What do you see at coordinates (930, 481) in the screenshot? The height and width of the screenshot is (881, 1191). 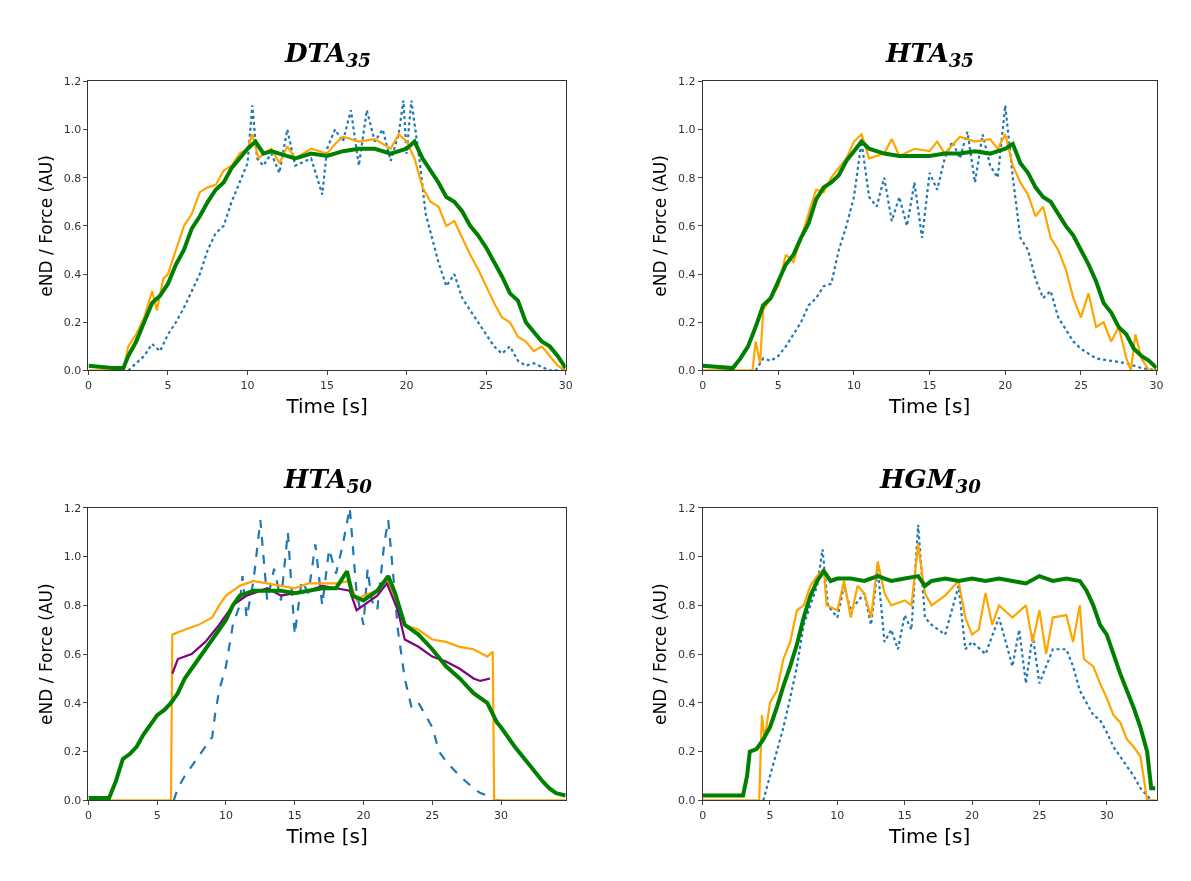 I see `chart-title: HGM$_{30}$` at bounding box center [930, 481].